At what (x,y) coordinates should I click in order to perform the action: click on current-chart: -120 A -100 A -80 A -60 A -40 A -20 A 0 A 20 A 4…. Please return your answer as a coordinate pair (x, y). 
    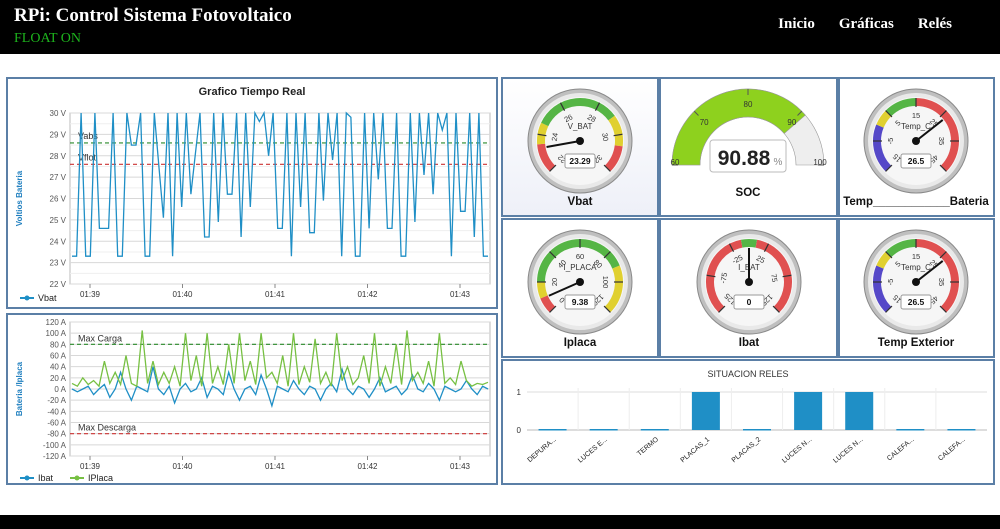
    Looking at the image, I should click on (253, 400).